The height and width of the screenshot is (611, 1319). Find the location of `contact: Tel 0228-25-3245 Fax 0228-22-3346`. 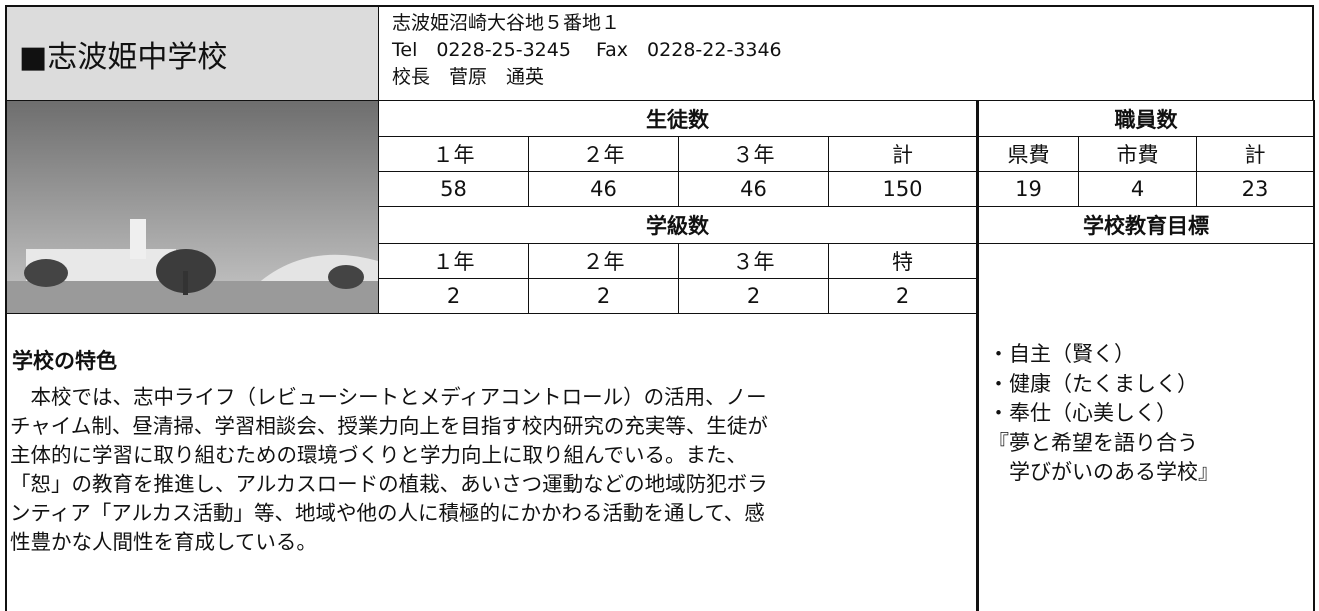

contact: Tel 0228-25-3245 Fax 0228-22-3346 is located at coordinates (587, 50).